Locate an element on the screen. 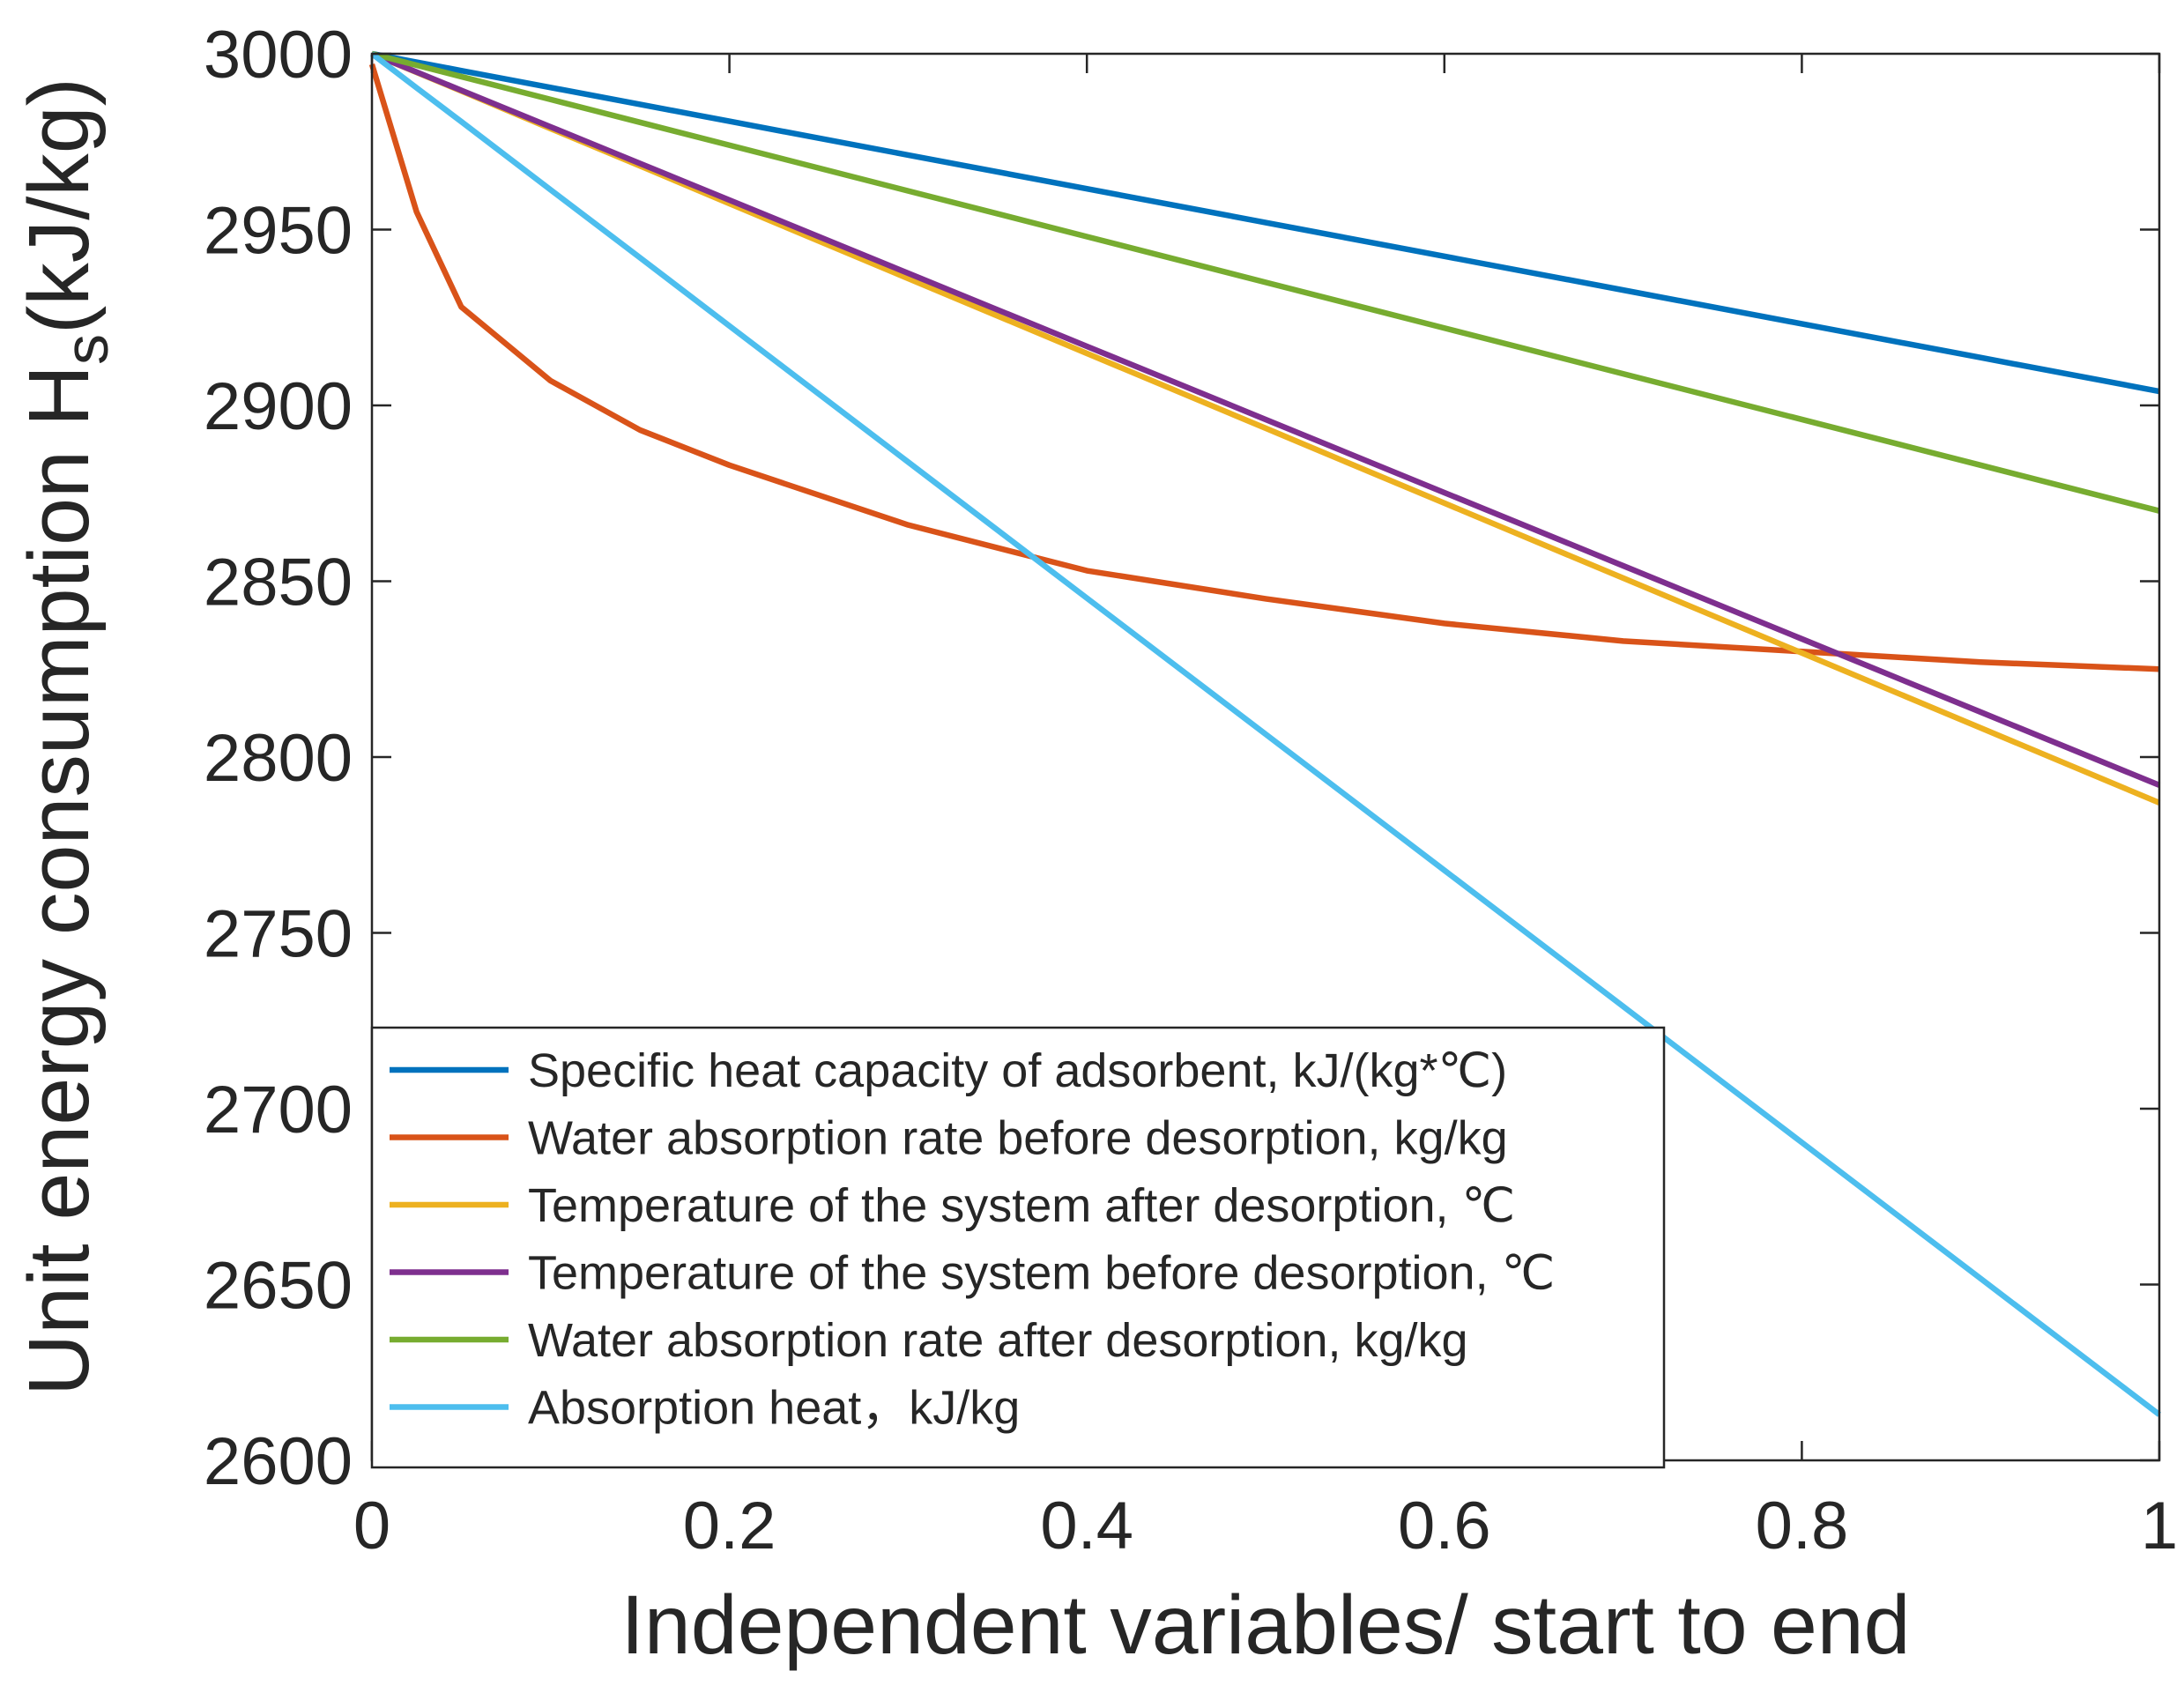  y-tick-label: 2700 is located at coordinates (278, 1110).